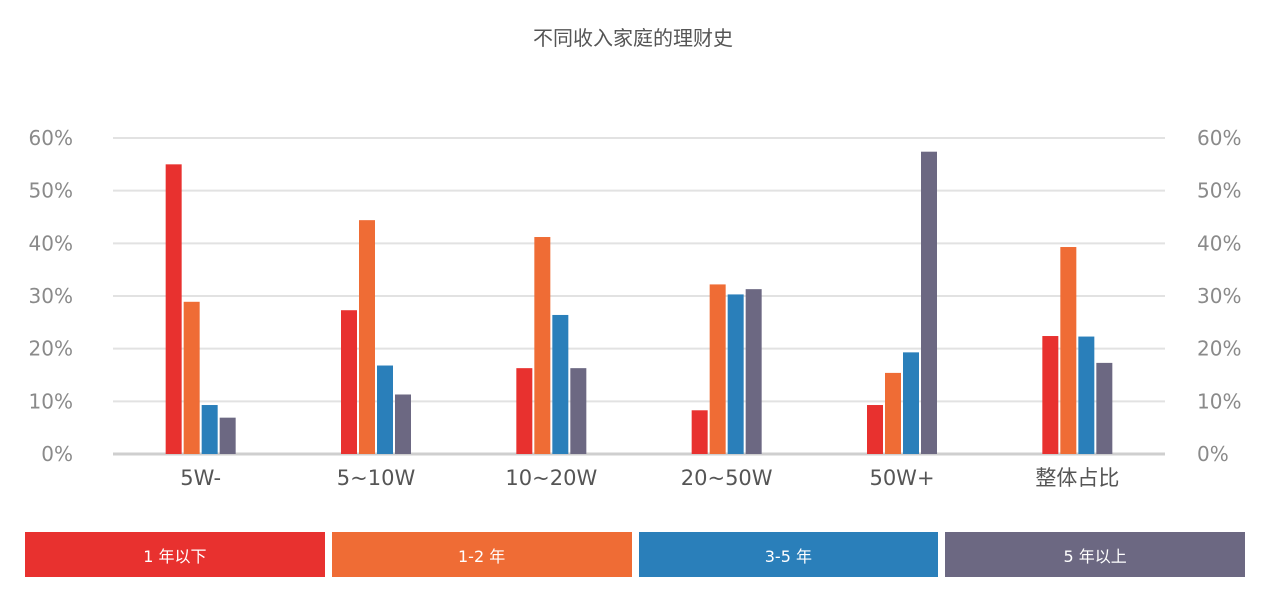 Image resolution: width=1265 pixels, height=597 pixels. I want to click on legend-item: 1 年以下, so click(175, 554).